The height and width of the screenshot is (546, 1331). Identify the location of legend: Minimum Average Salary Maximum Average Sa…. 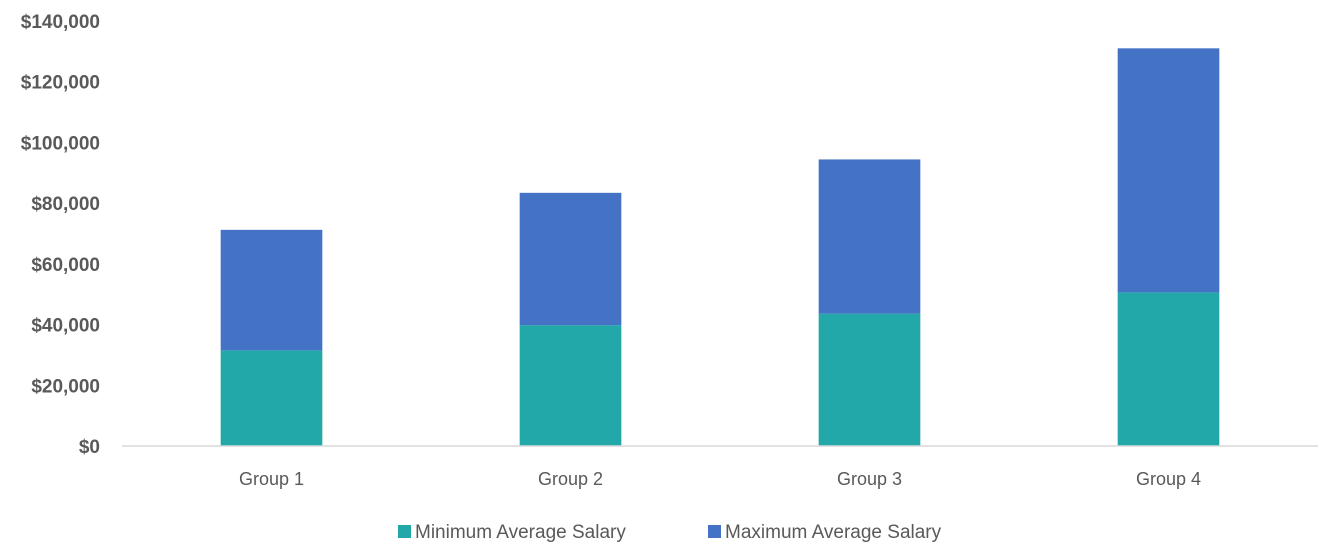
(670, 532).